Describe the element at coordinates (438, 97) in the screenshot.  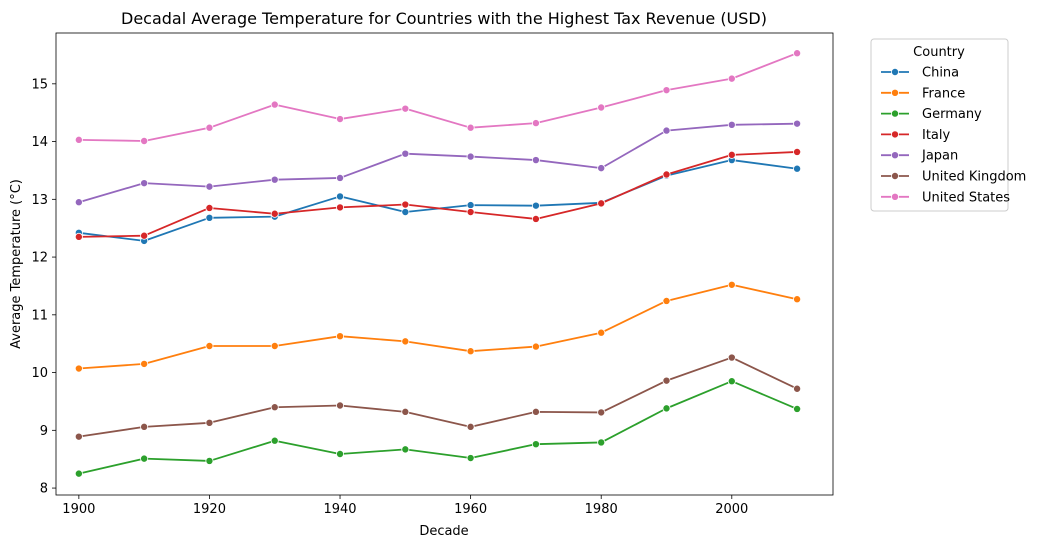
I see `series-line-united-states` at that location.